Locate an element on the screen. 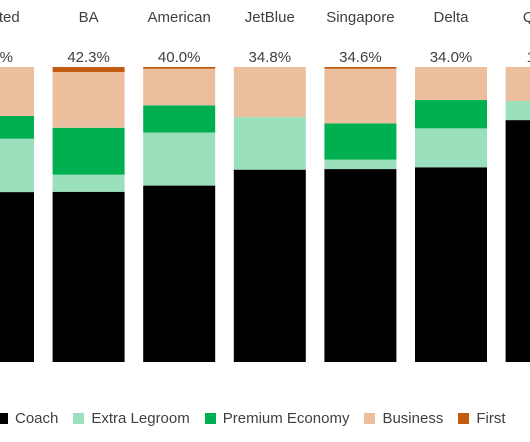  value-label-delta: 34.0% is located at coordinates (451, 57).